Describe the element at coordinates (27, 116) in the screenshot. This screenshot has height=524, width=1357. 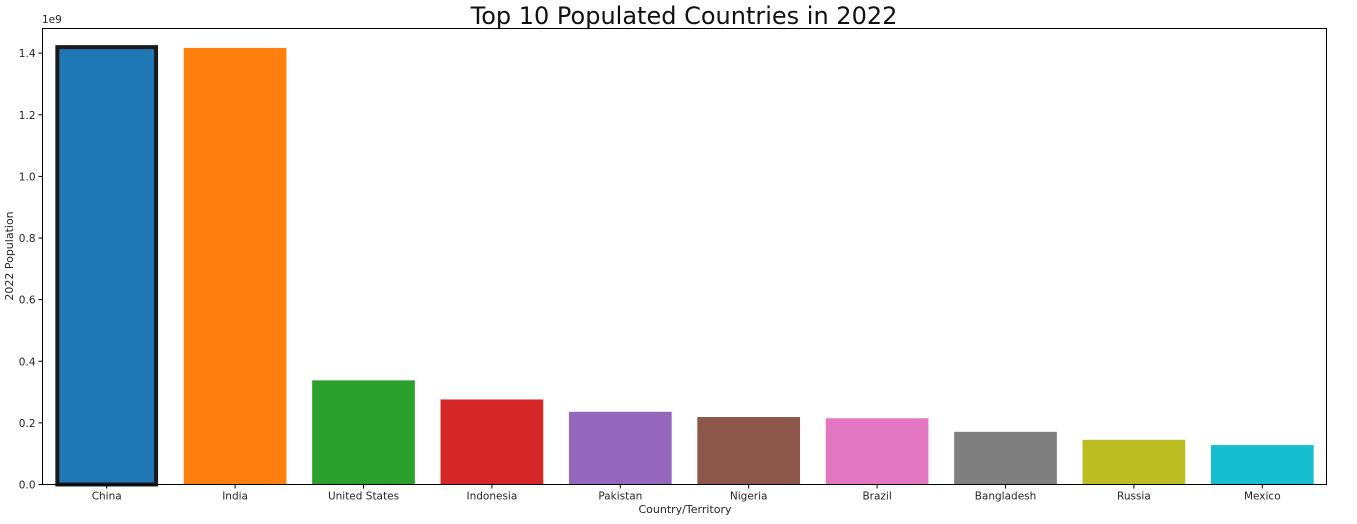
I see `y-tick-label: 1.2` at that location.